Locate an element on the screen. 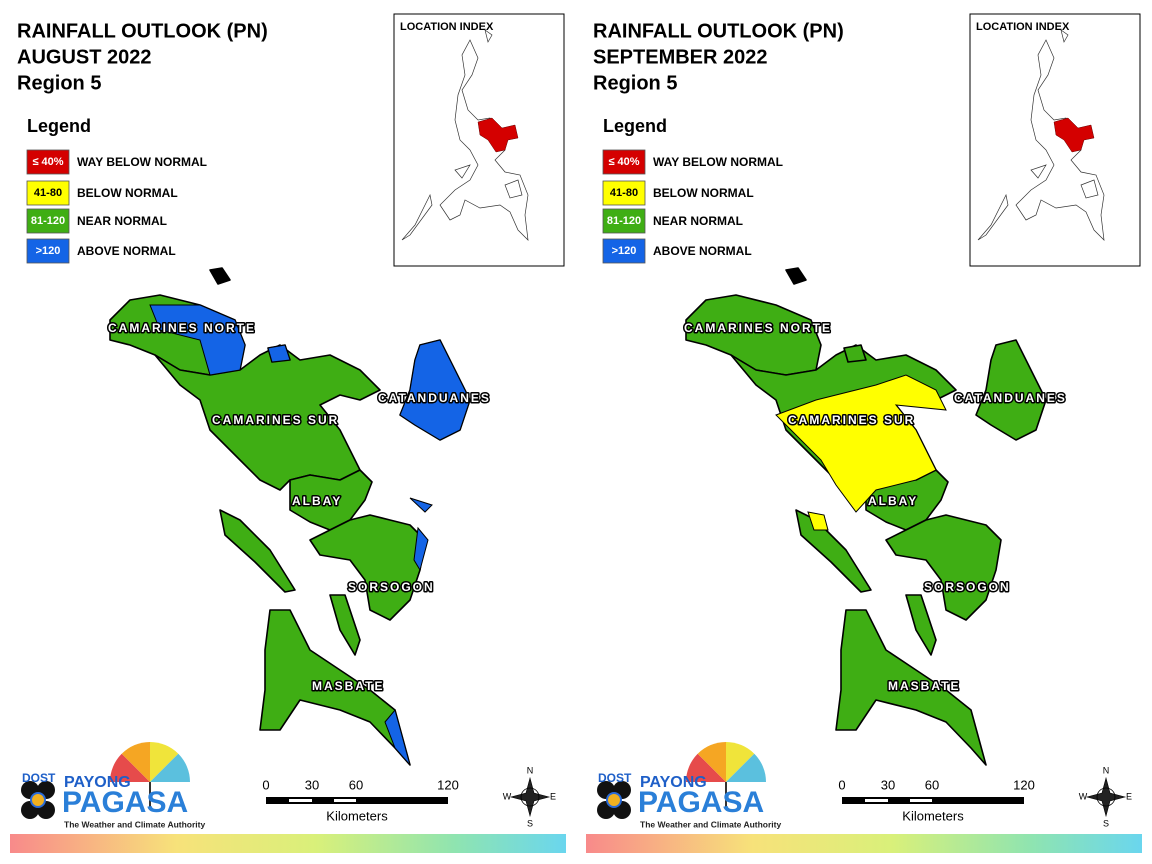 This screenshot has height=864, width=1152. scale-label: 0 is located at coordinates (841, 784).